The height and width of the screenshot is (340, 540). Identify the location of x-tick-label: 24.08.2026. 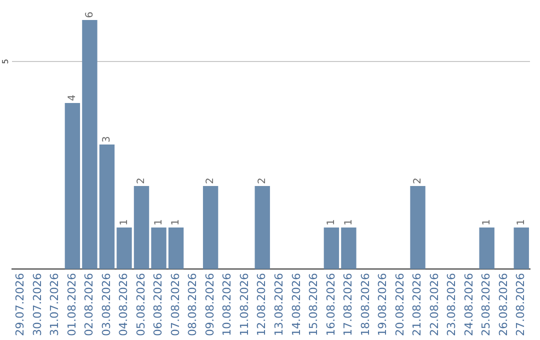
(469, 304).